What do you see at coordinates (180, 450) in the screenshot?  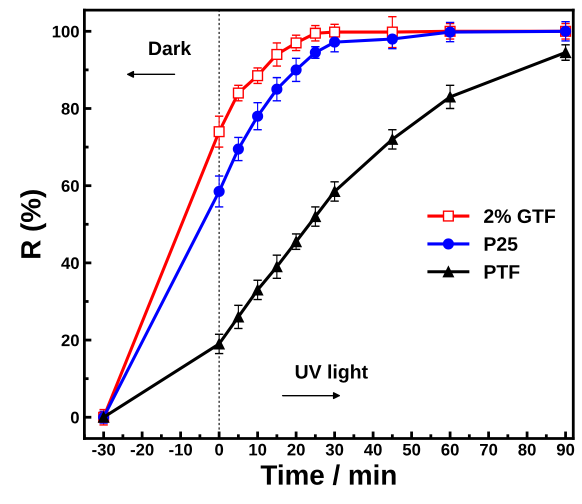 I see `x-tick-label: -10` at bounding box center [180, 450].